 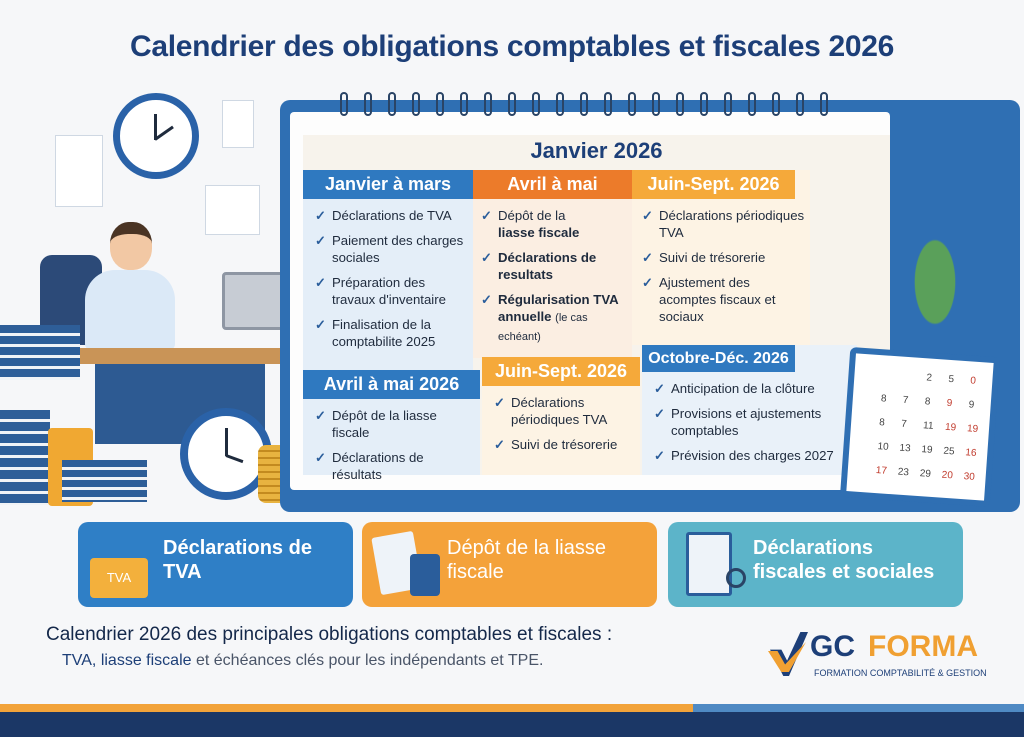 What do you see at coordinates (392, 333) in the screenshot?
I see `list-item: Finalisation de la comptabilite 2025` at bounding box center [392, 333].